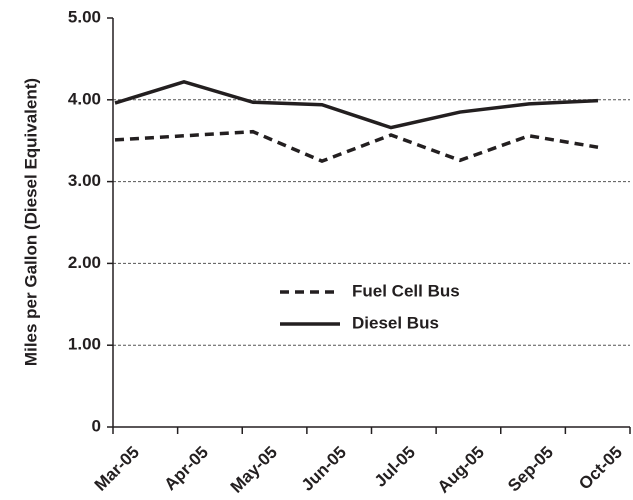 The image size is (633, 500). Describe the element at coordinates (117, 469) in the screenshot. I see `x-tick-label: Mar-05` at that location.